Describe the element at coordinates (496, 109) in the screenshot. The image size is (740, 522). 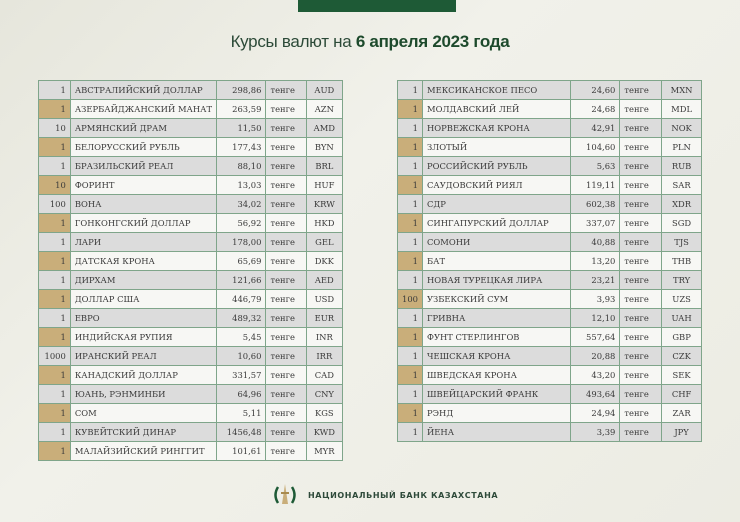
I see `currency-name: МОЛДАВСКИЙ ЛЕЙ` at that location.